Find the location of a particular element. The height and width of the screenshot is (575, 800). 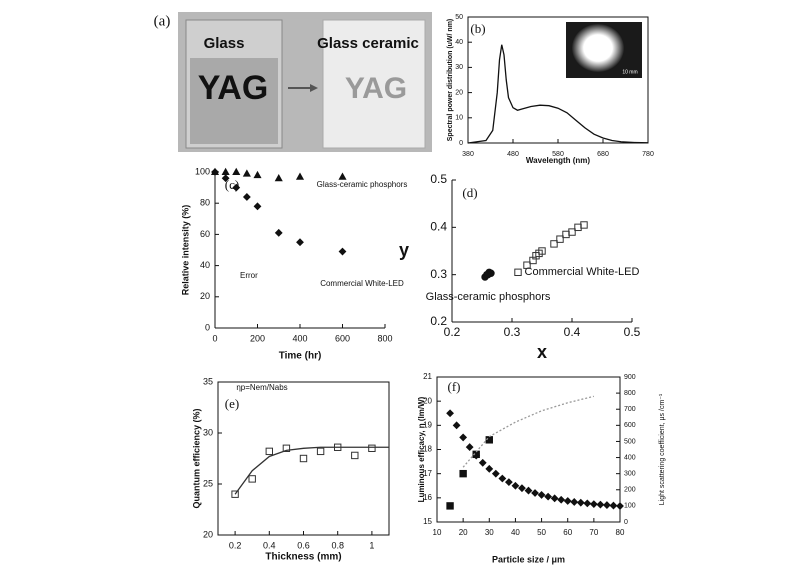

x-tick-label: 50 is located at coordinates (541, 532).